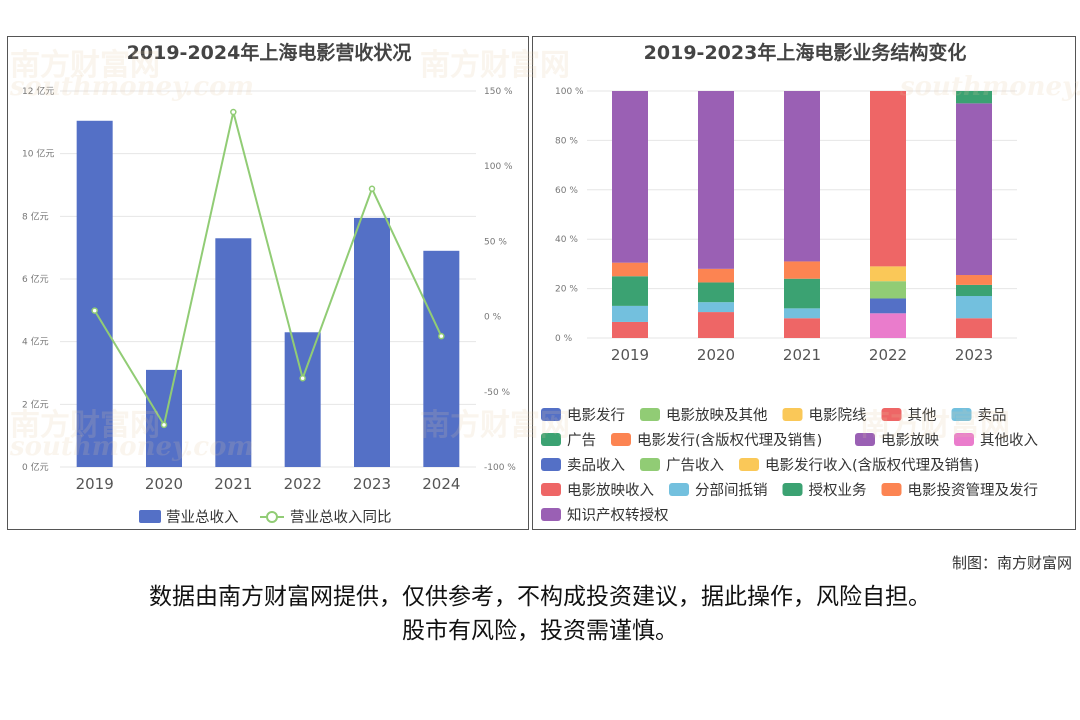 The height and width of the screenshot is (720, 1080). What do you see at coordinates (497, 393) in the screenshot?
I see `right-axis-tick: -50 %` at bounding box center [497, 393].